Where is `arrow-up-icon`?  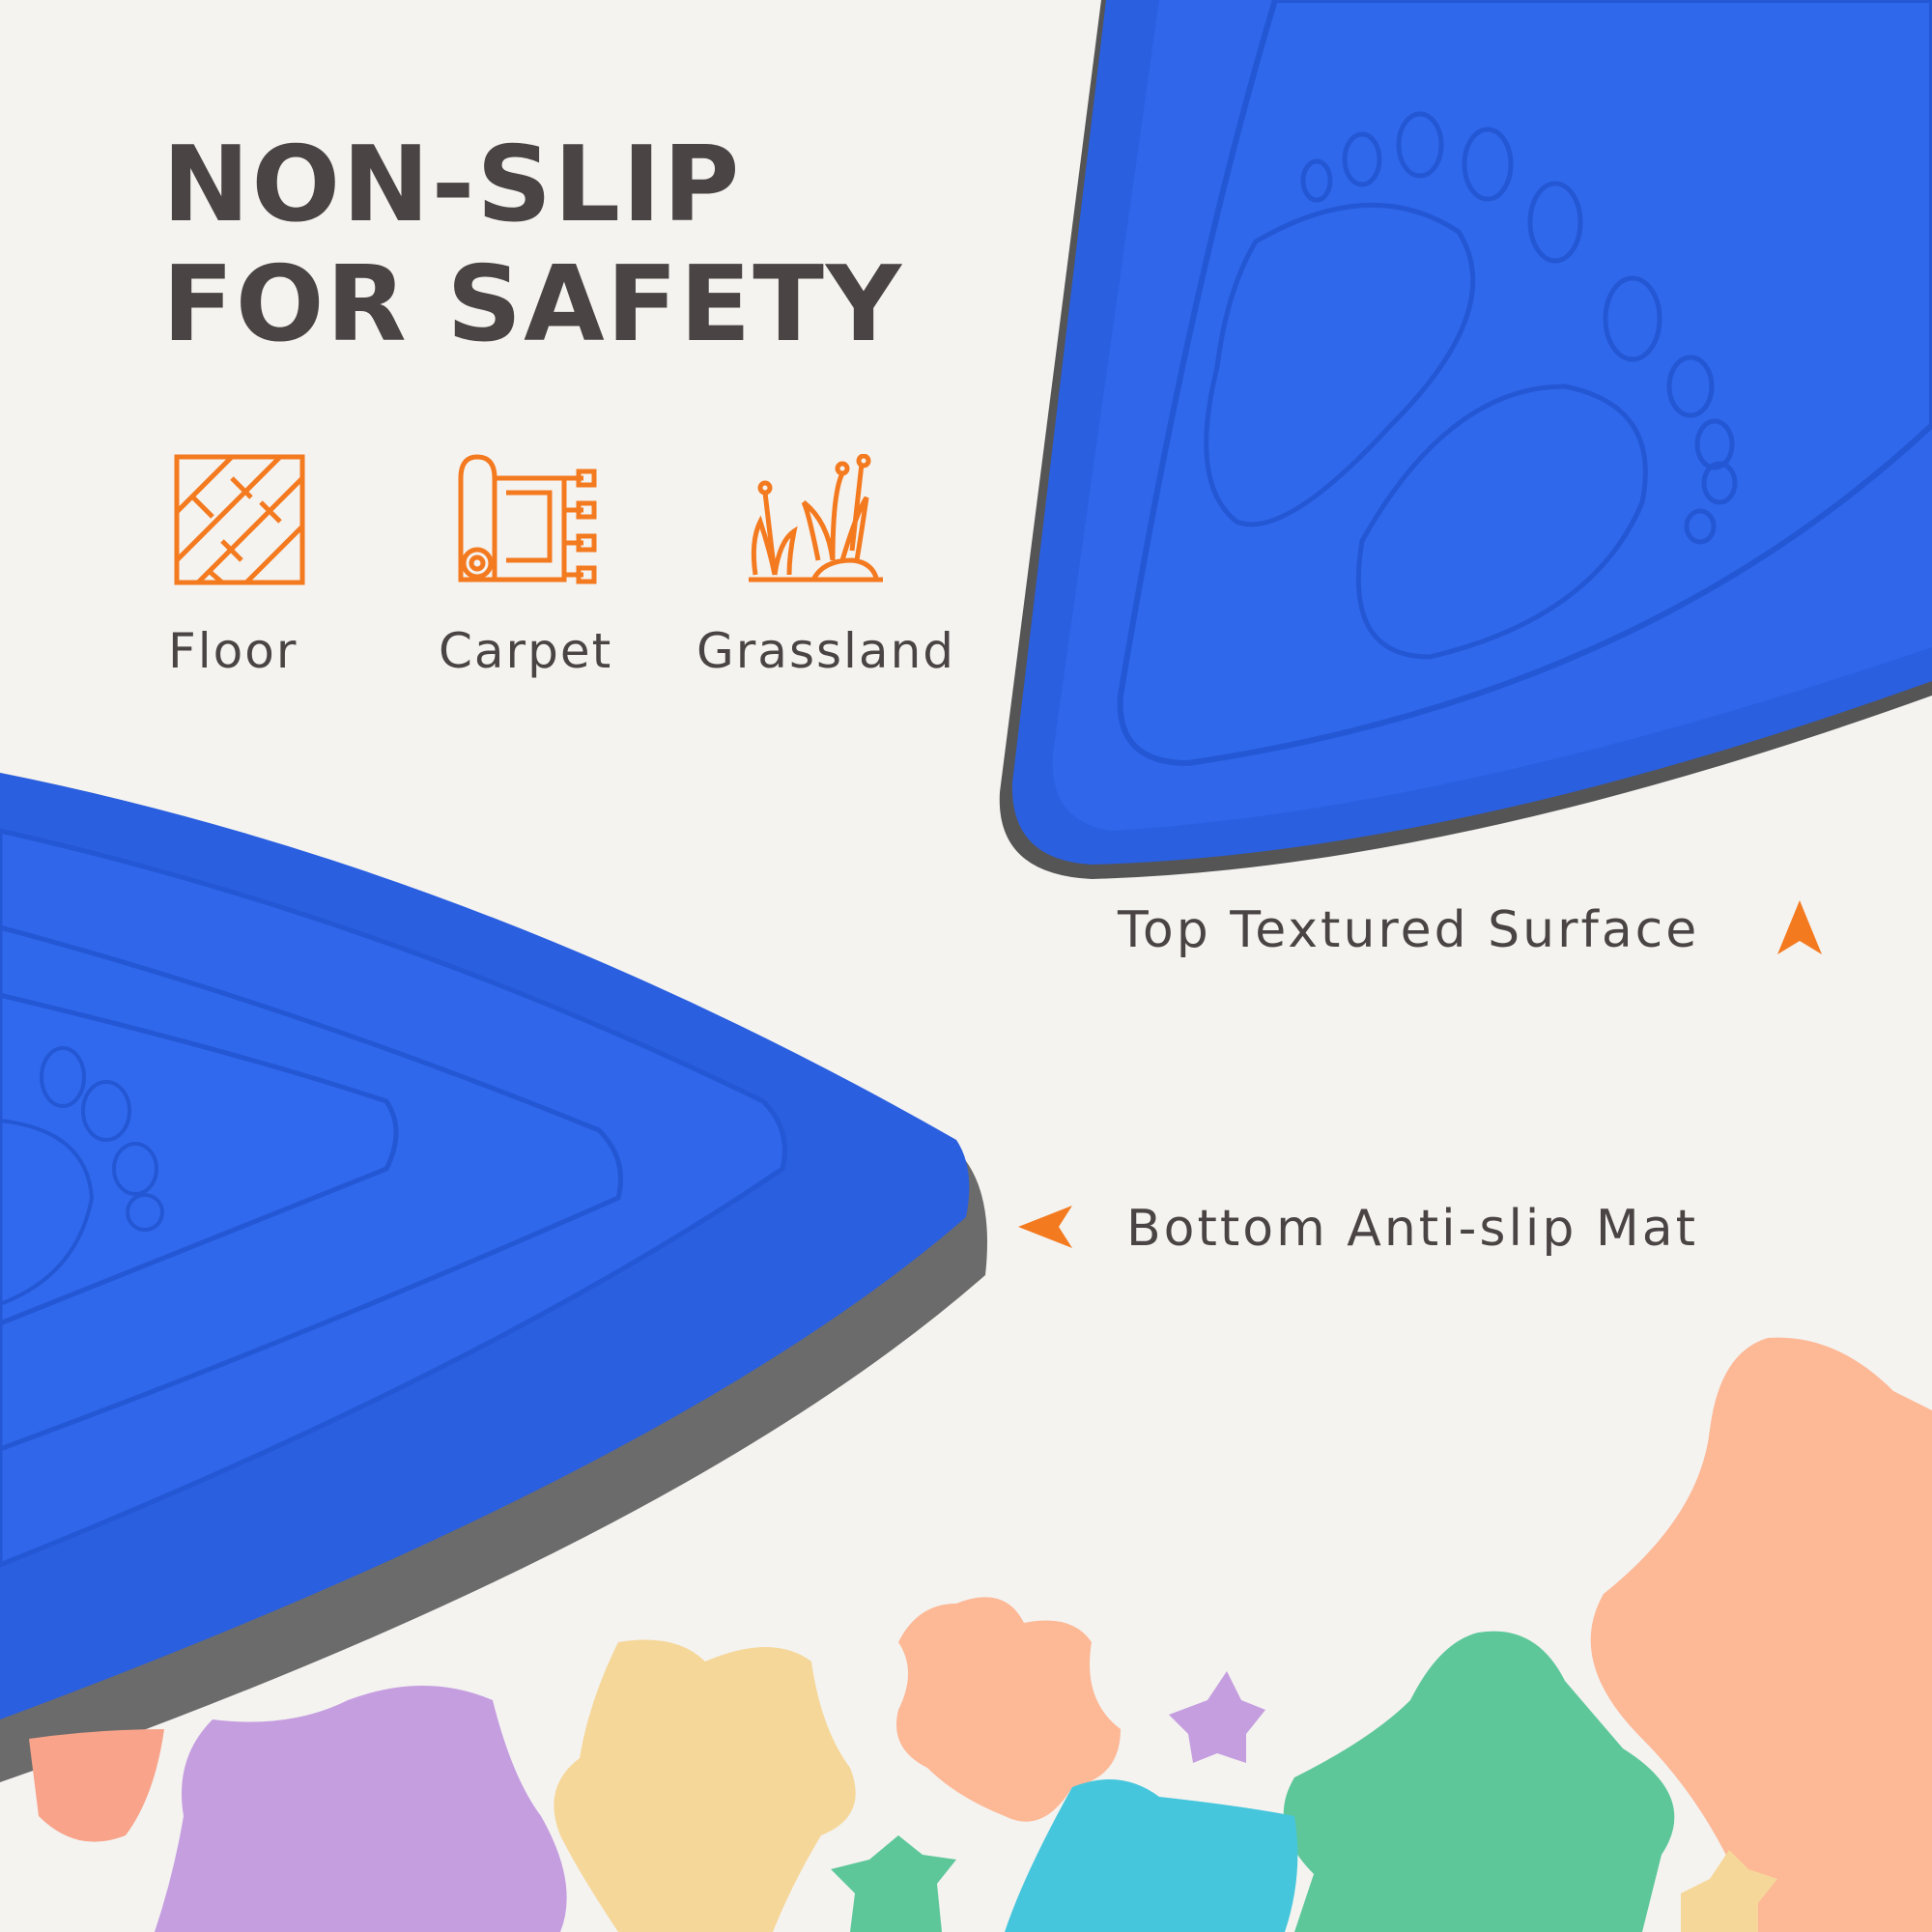
arrow-up-icon is located at coordinates (1799, 927).